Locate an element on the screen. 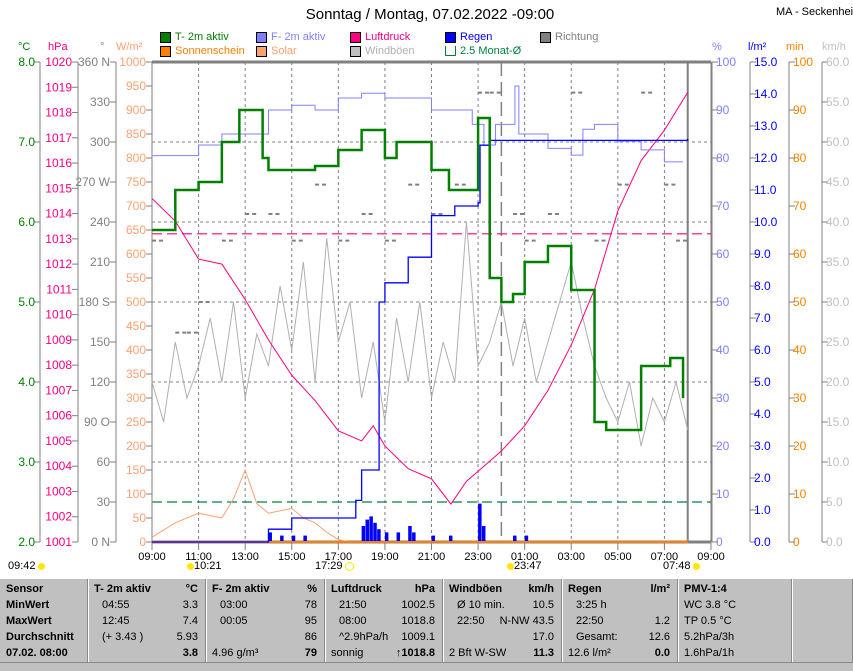 This screenshot has width=853, height=671. event-moonset: 23:47 is located at coordinates (523, 566).